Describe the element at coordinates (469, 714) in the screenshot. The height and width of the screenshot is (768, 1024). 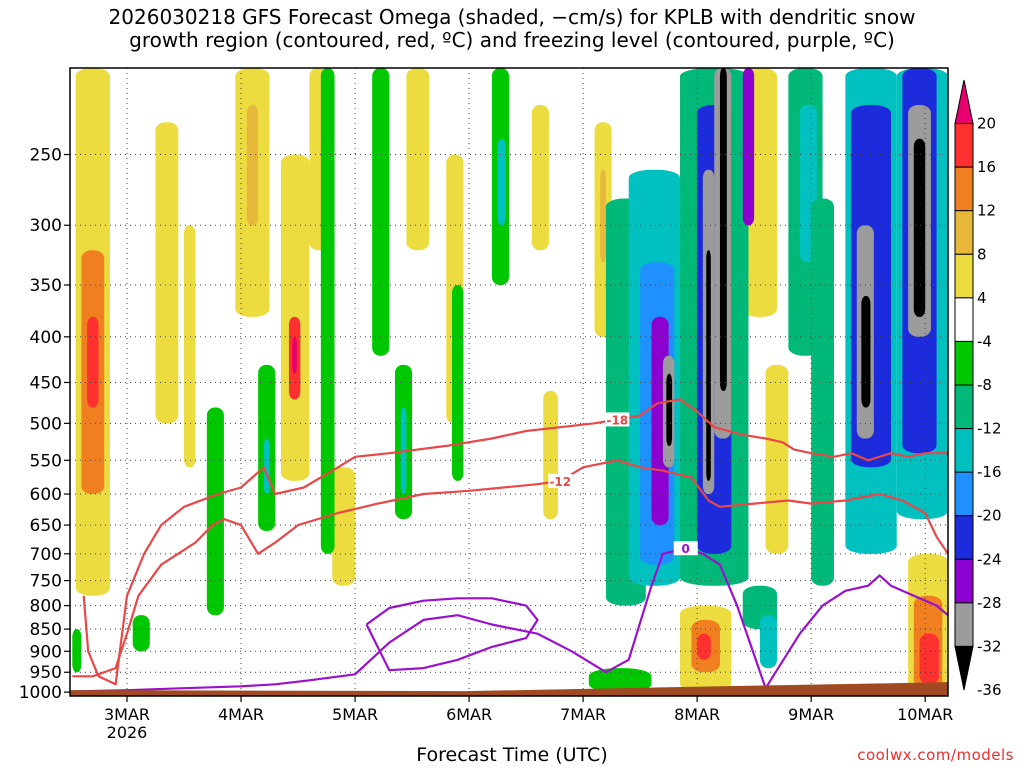
I see `x-tick-label: 6MAR` at that location.